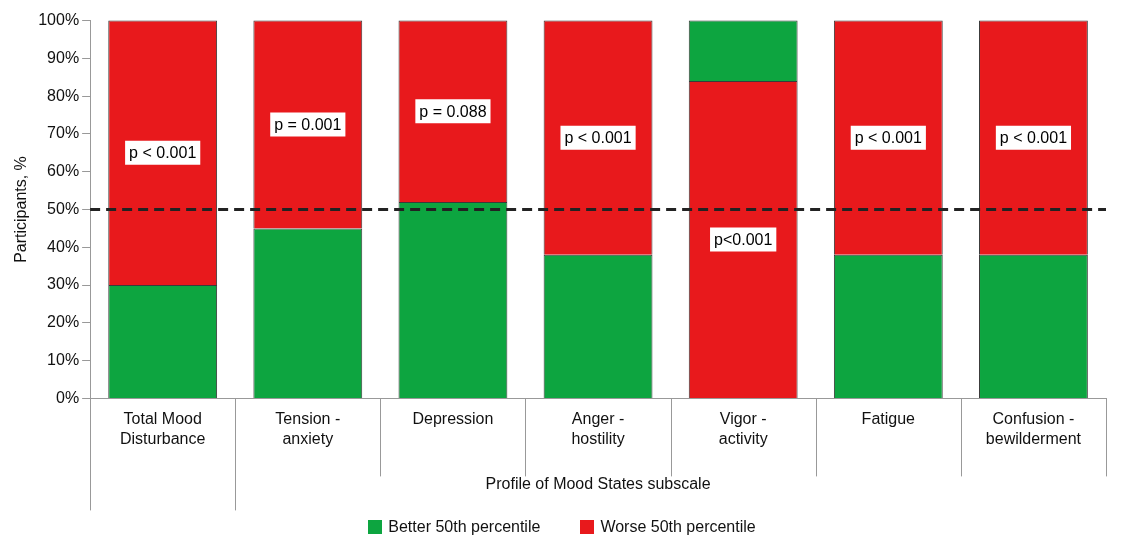 This screenshot has width=1124, height=556. What do you see at coordinates (63, 171) in the screenshot?
I see `y-tick-label: 60%` at bounding box center [63, 171].